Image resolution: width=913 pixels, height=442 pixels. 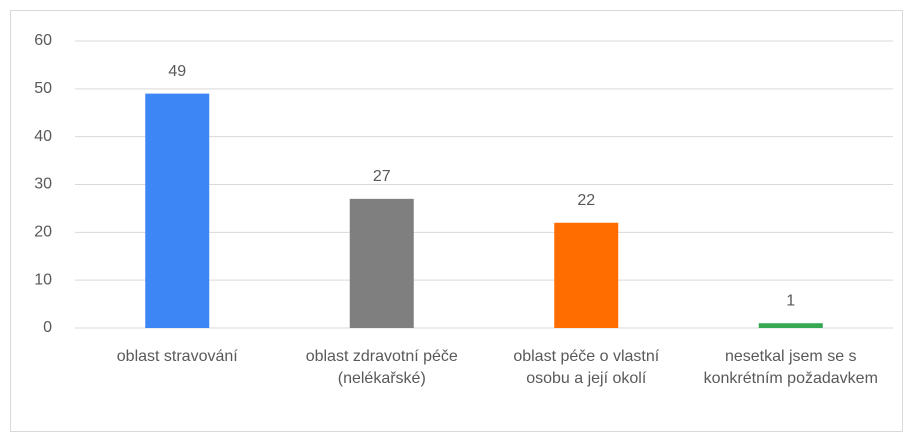 What do you see at coordinates (177, 71) in the screenshot?
I see `data-label: 49` at bounding box center [177, 71].